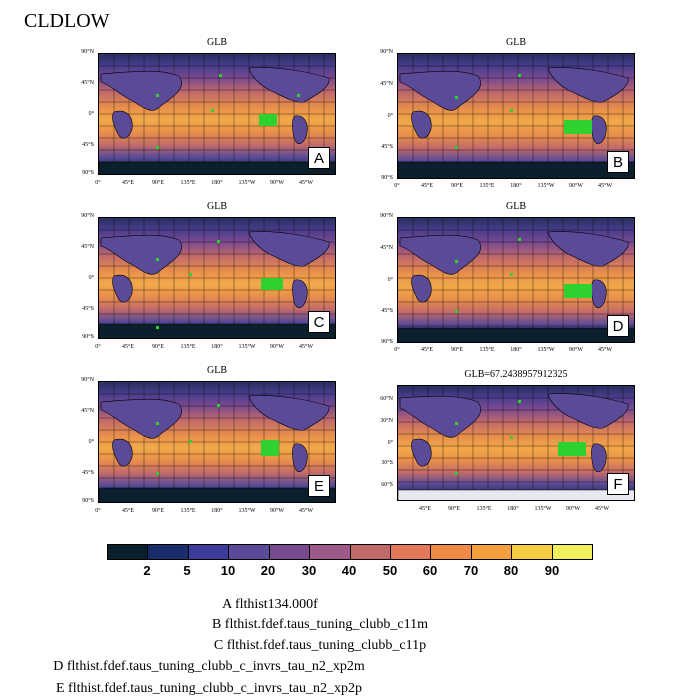  What do you see at coordinates (386, 399) in the screenshot?
I see `lat-label: 60°N` at bounding box center [386, 399].